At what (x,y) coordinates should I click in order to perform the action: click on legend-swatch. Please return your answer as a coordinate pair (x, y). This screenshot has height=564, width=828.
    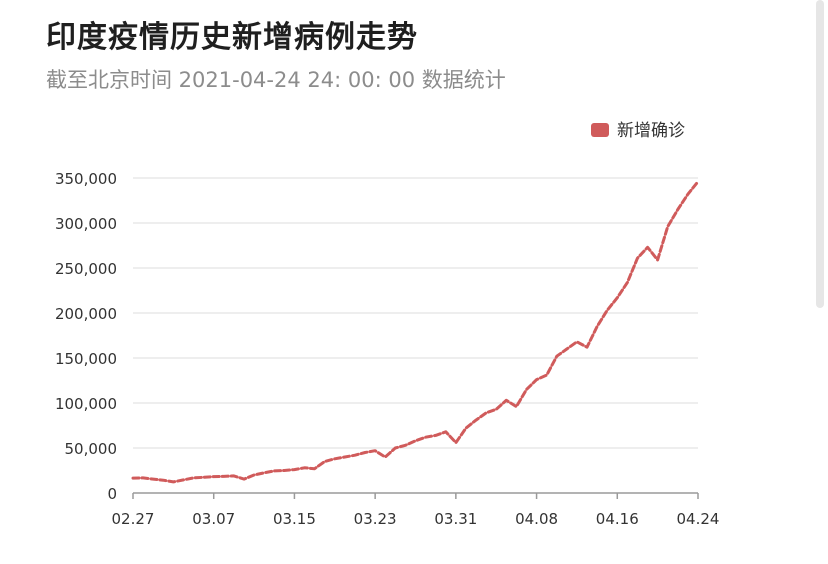
    Looking at the image, I should click on (600, 130).